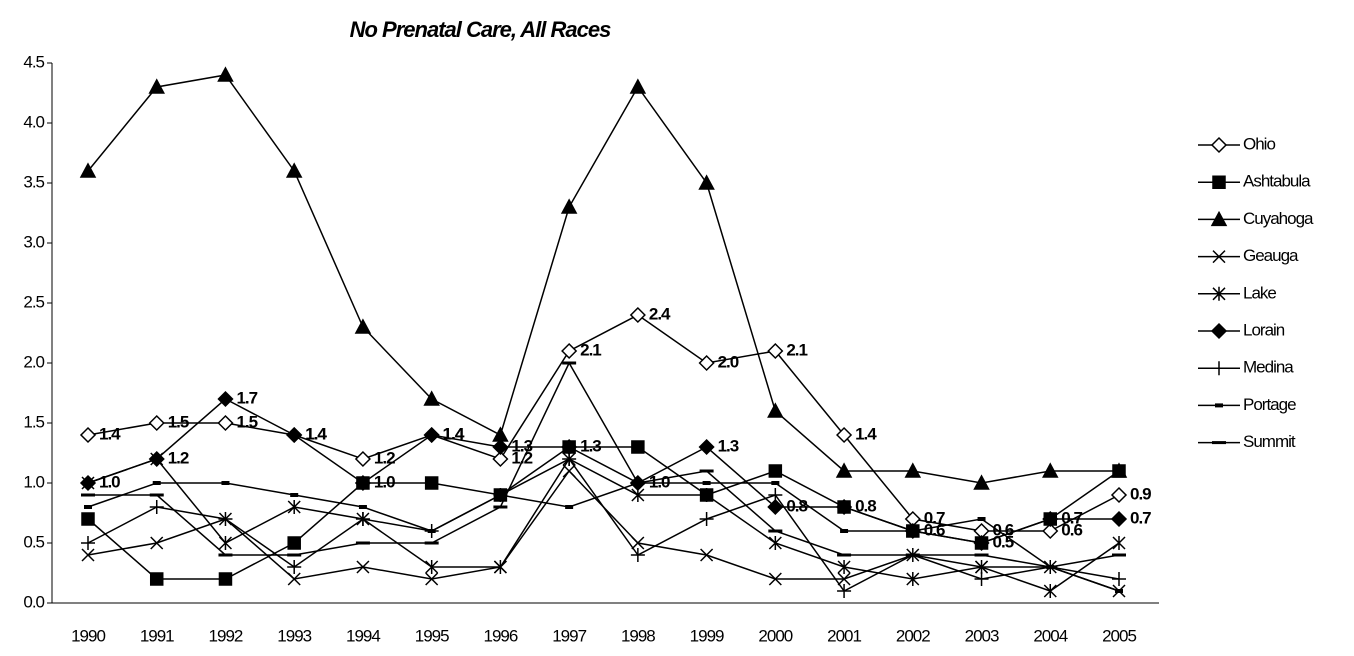 The image size is (1354, 656). Describe the element at coordinates (33, 121) in the screenshot. I see `y-tick-label: 4.0` at that location.